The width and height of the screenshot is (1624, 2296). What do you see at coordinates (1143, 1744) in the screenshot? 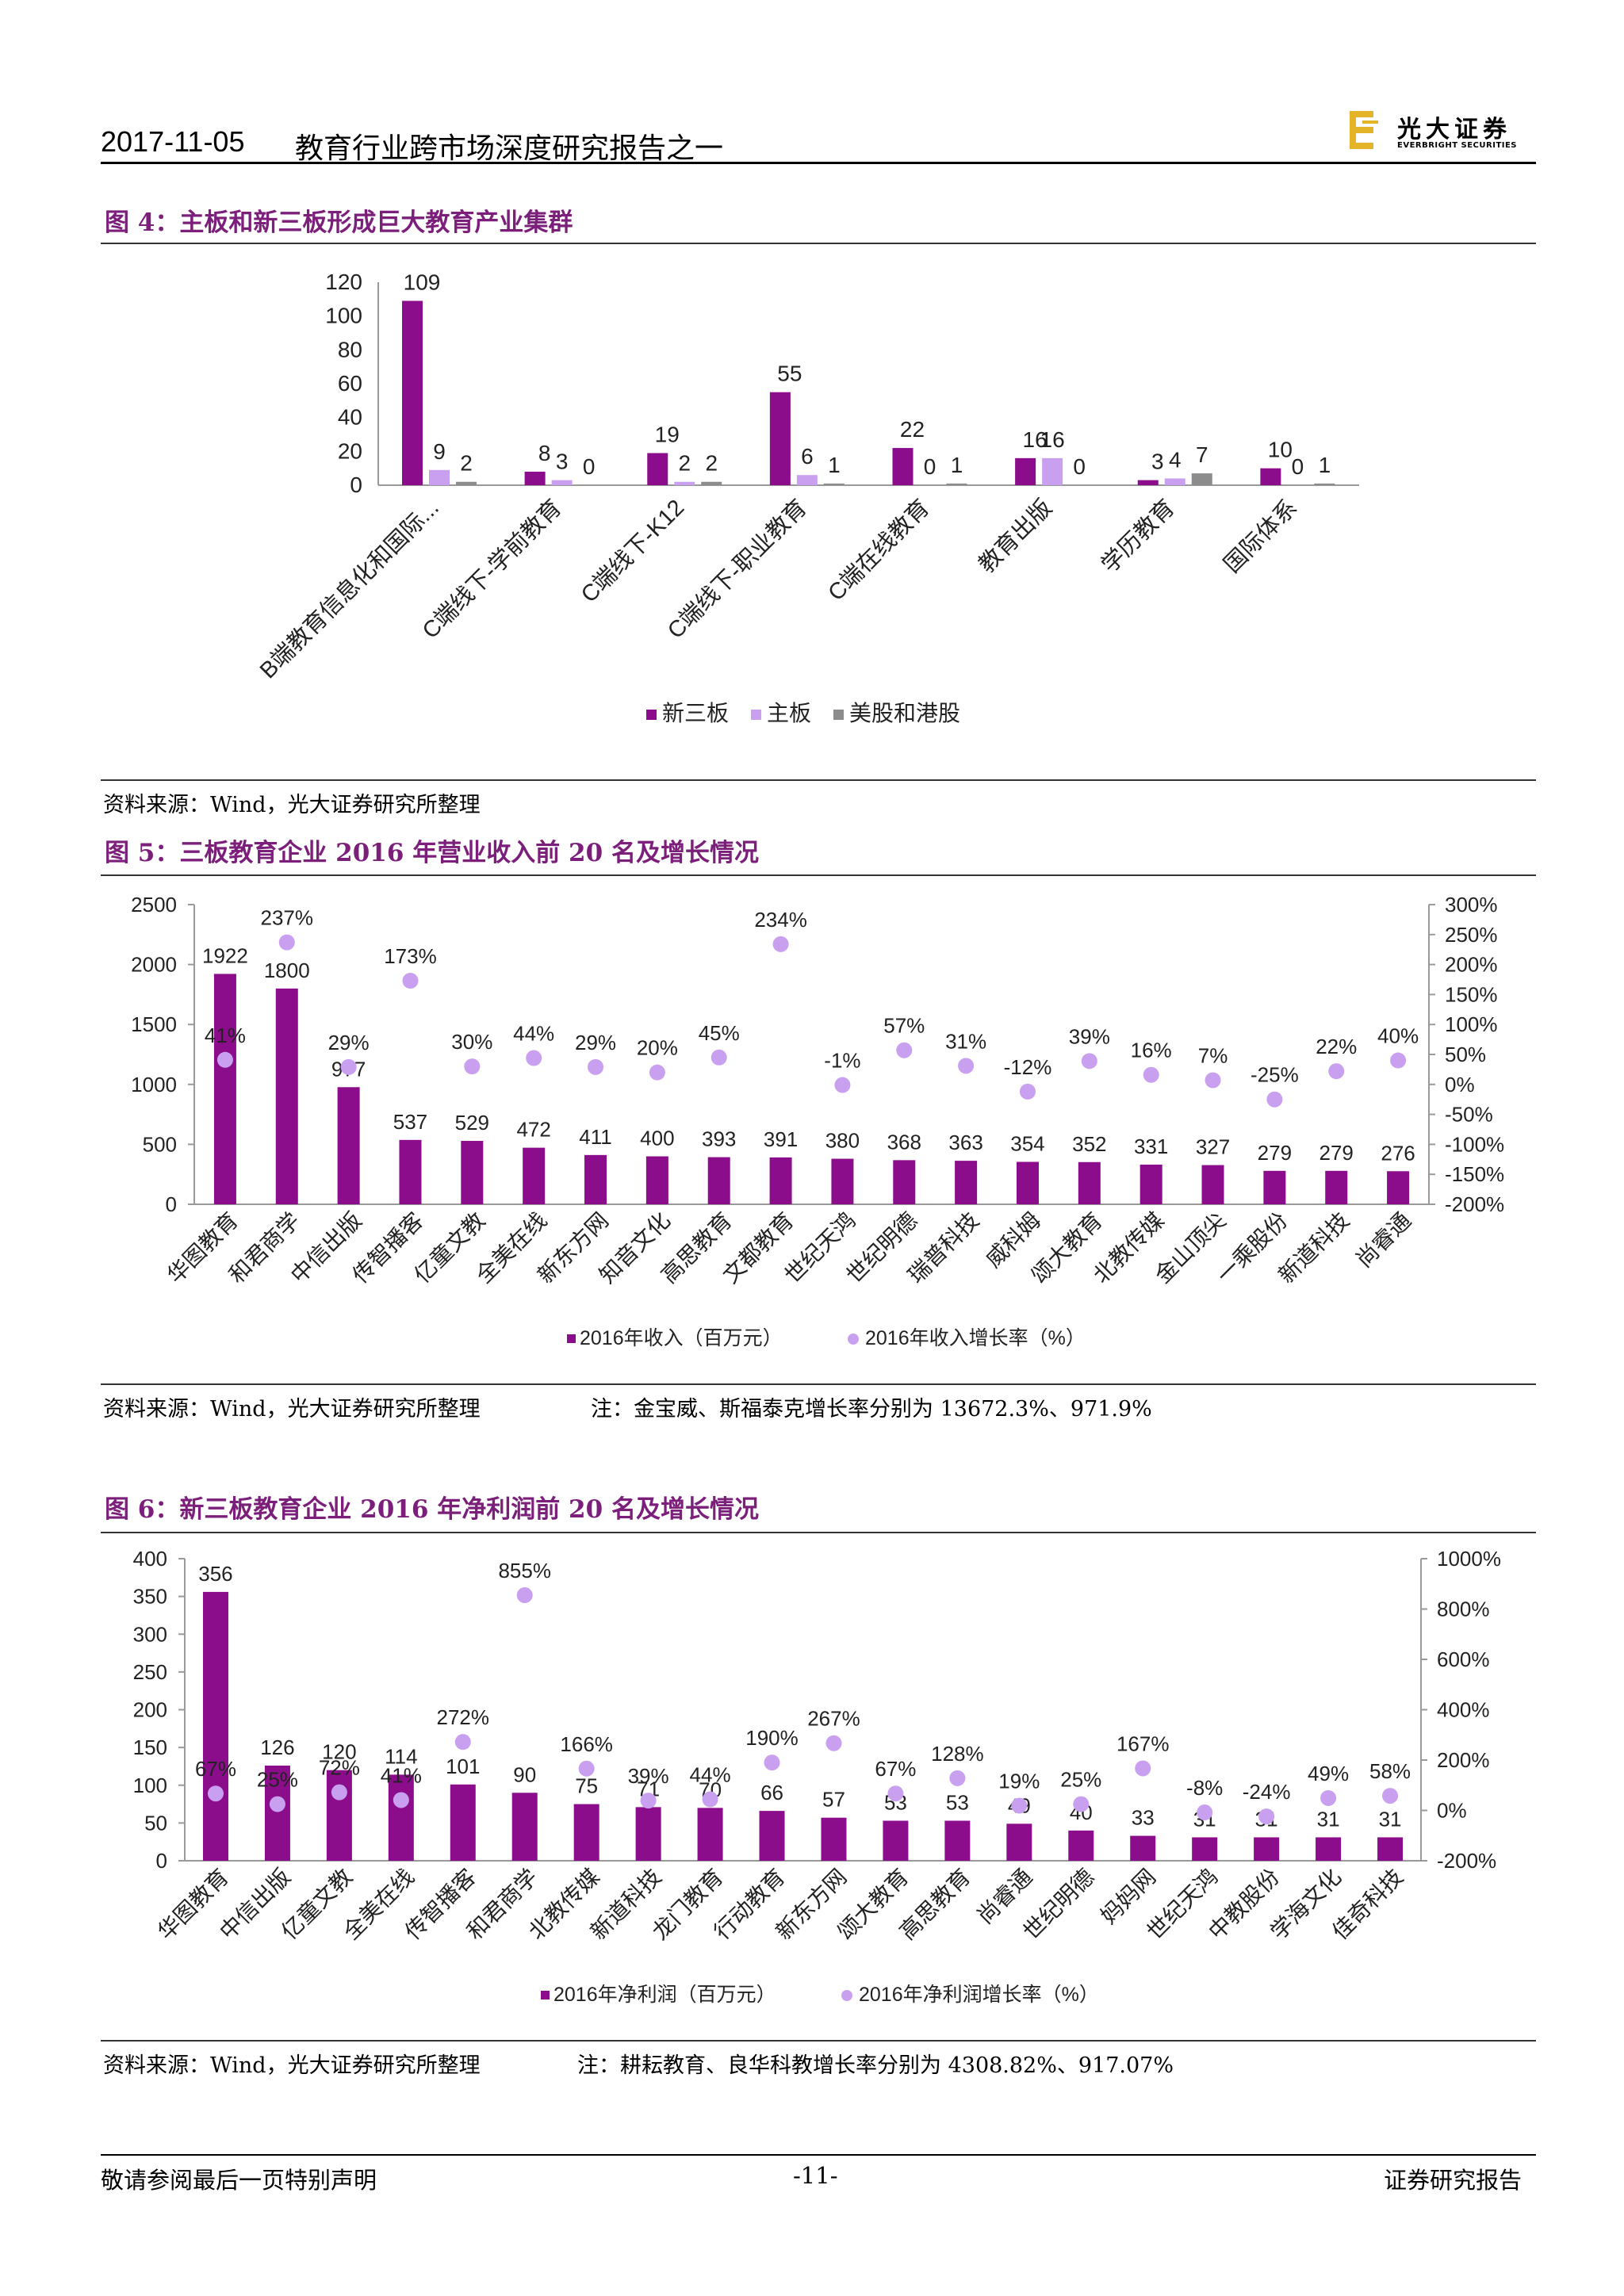
I see `rate-label: 167%` at bounding box center [1143, 1744].